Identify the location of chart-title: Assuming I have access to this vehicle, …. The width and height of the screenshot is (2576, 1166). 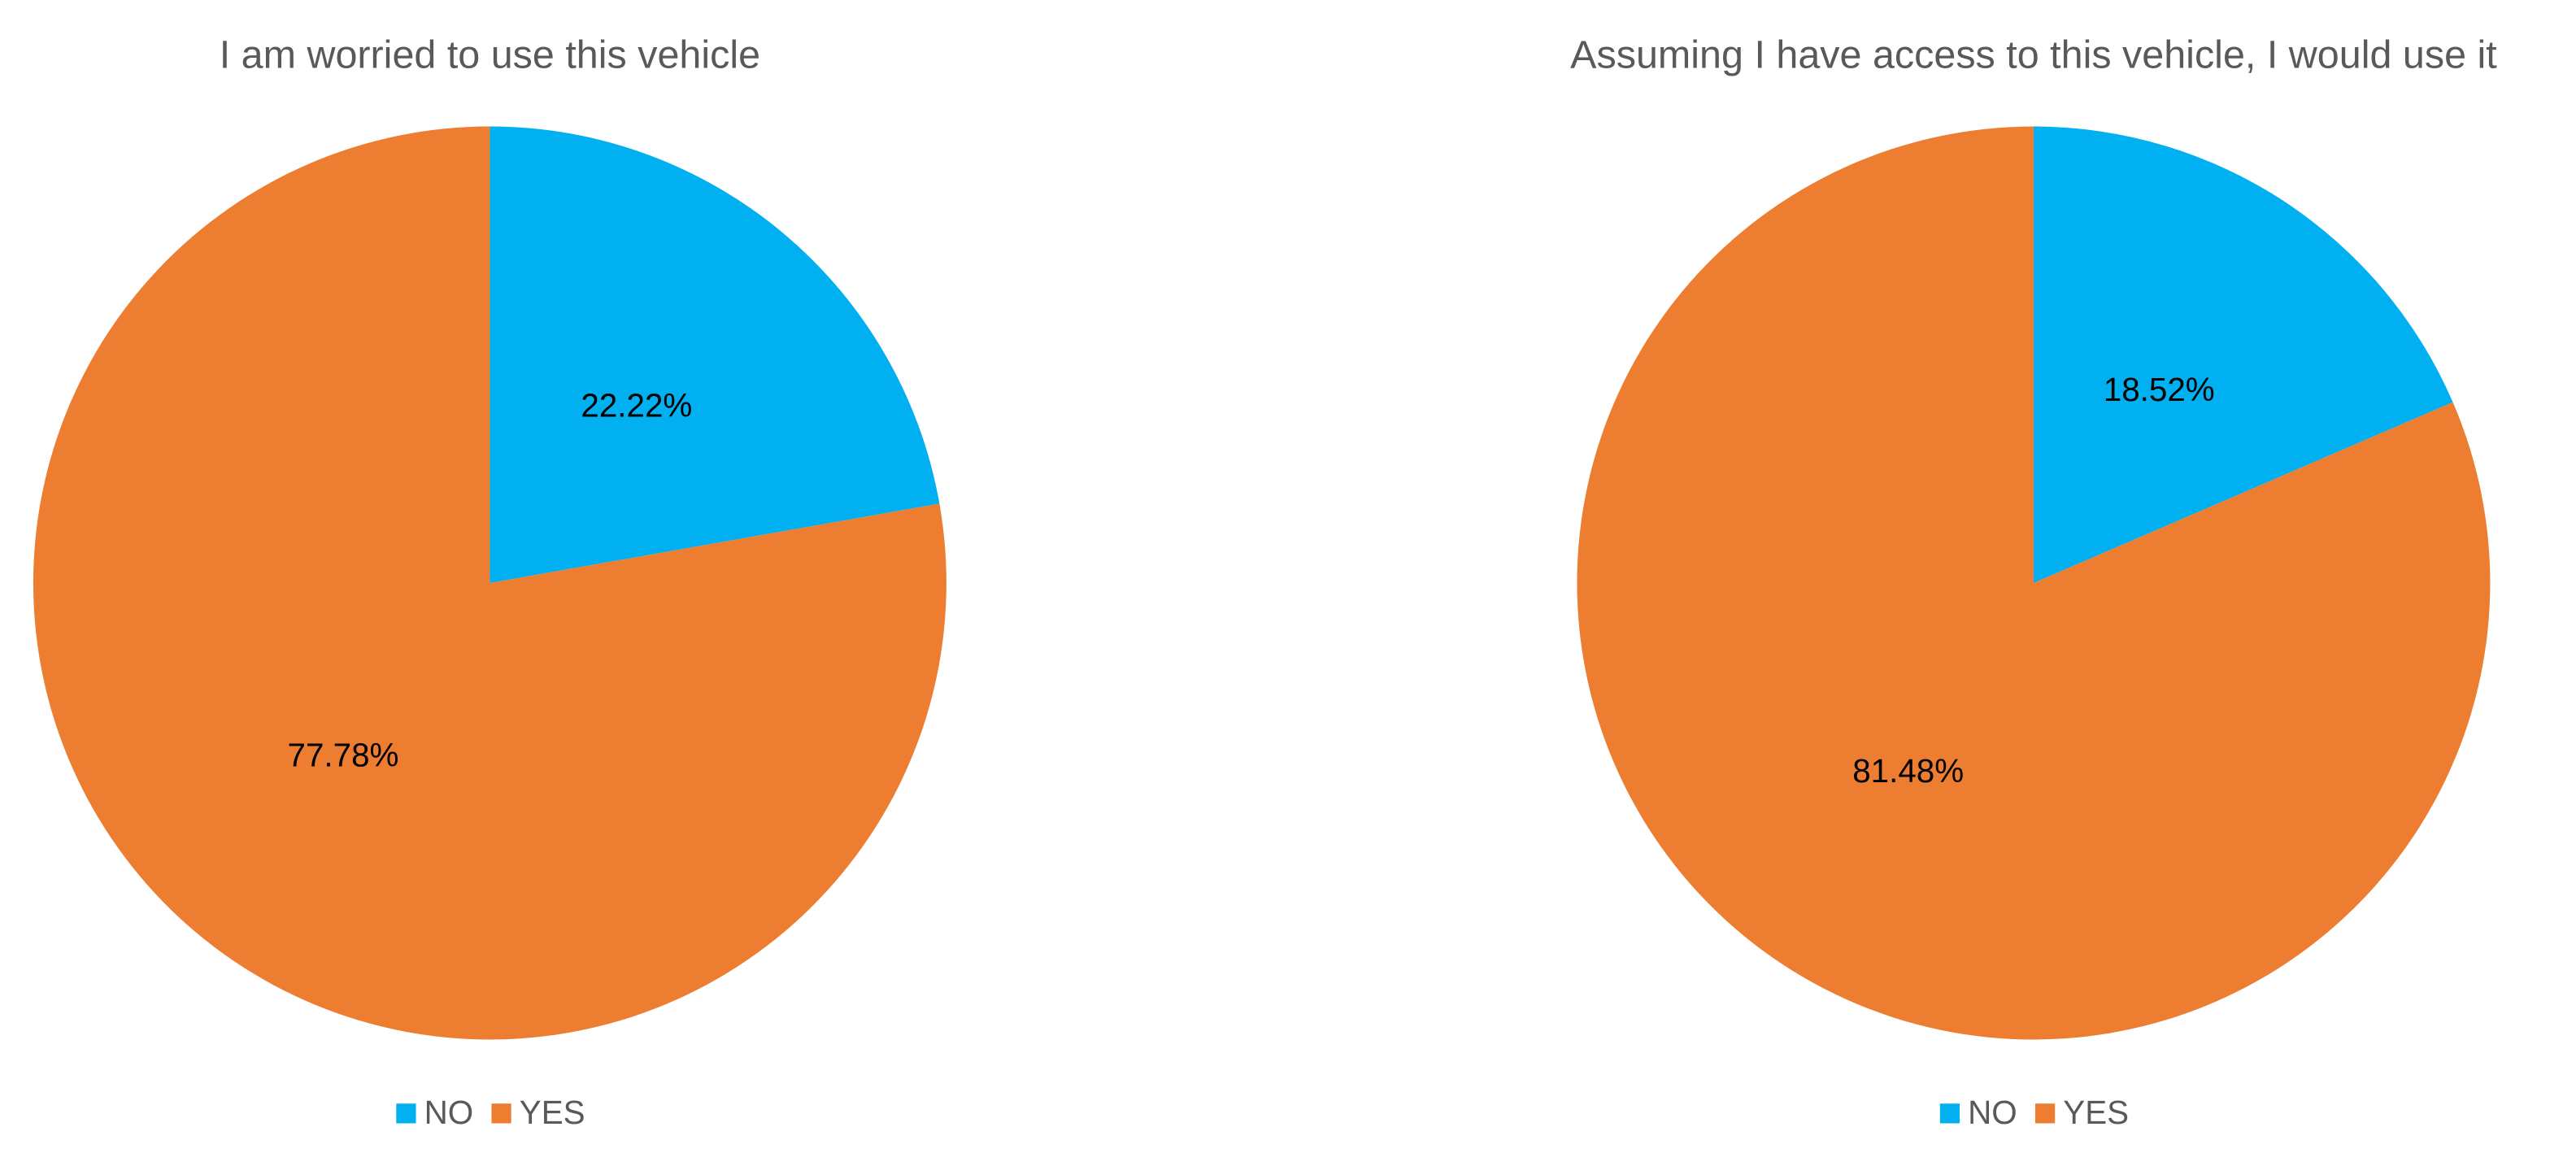
(2034, 54).